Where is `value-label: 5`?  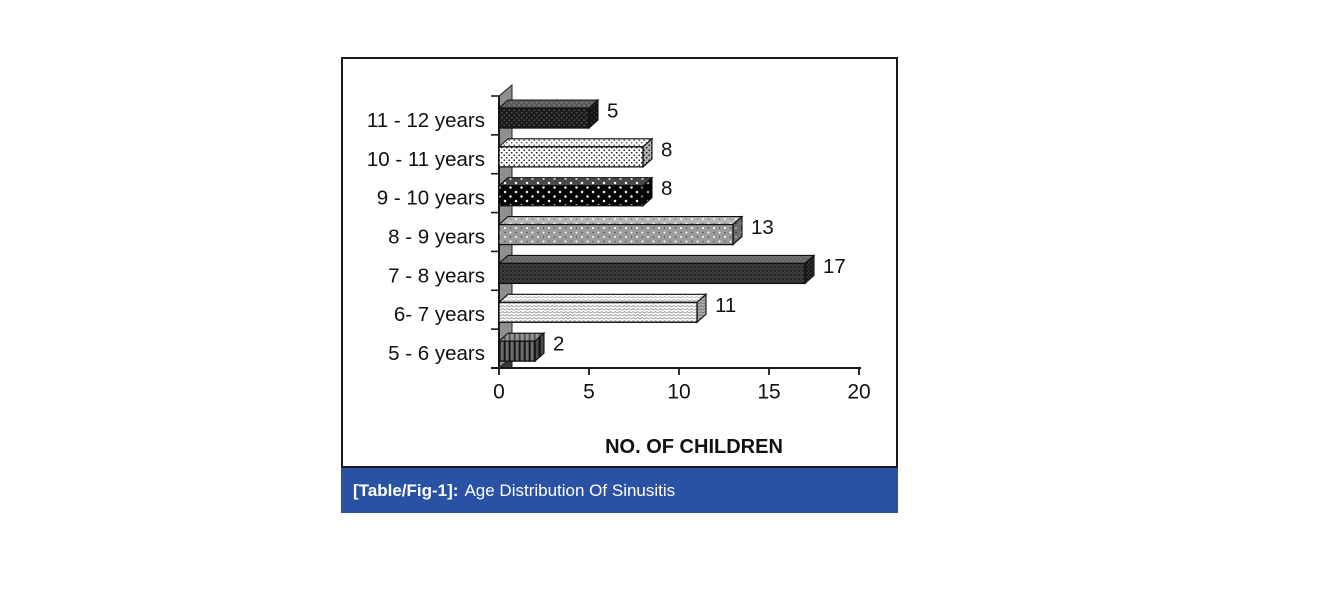
value-label: 5 is located at coordinates (612, 111).